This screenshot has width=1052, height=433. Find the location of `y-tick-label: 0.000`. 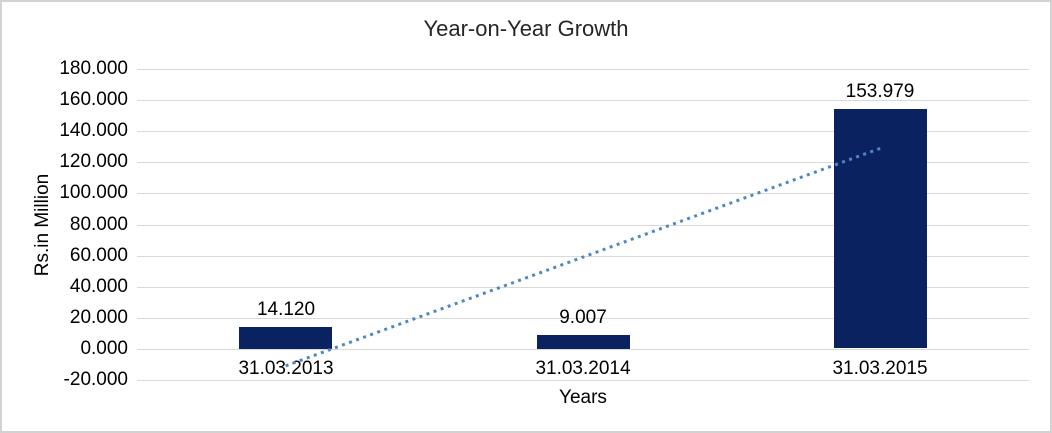

y-tick-label: 0.000 is located at coordinates (104, 348).